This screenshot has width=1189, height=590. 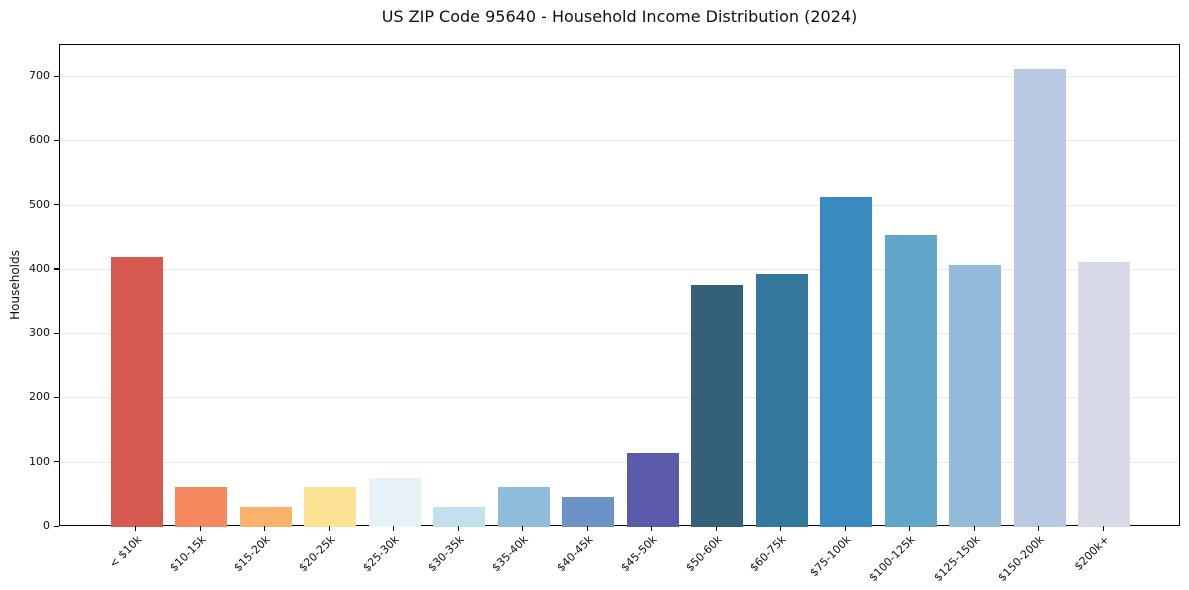 I want to click on x-tick-label: $20-25k, so click(x=317, y=554).